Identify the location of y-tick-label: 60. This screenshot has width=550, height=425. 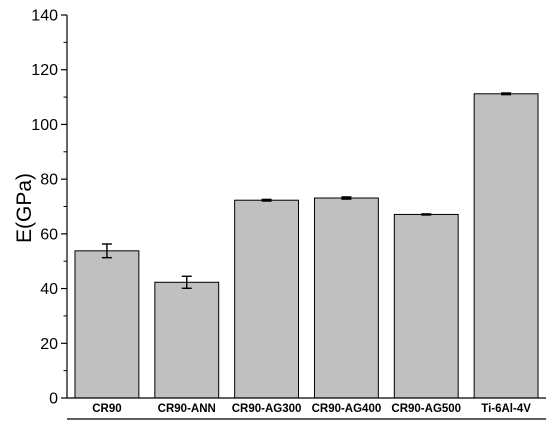
(49, 234).